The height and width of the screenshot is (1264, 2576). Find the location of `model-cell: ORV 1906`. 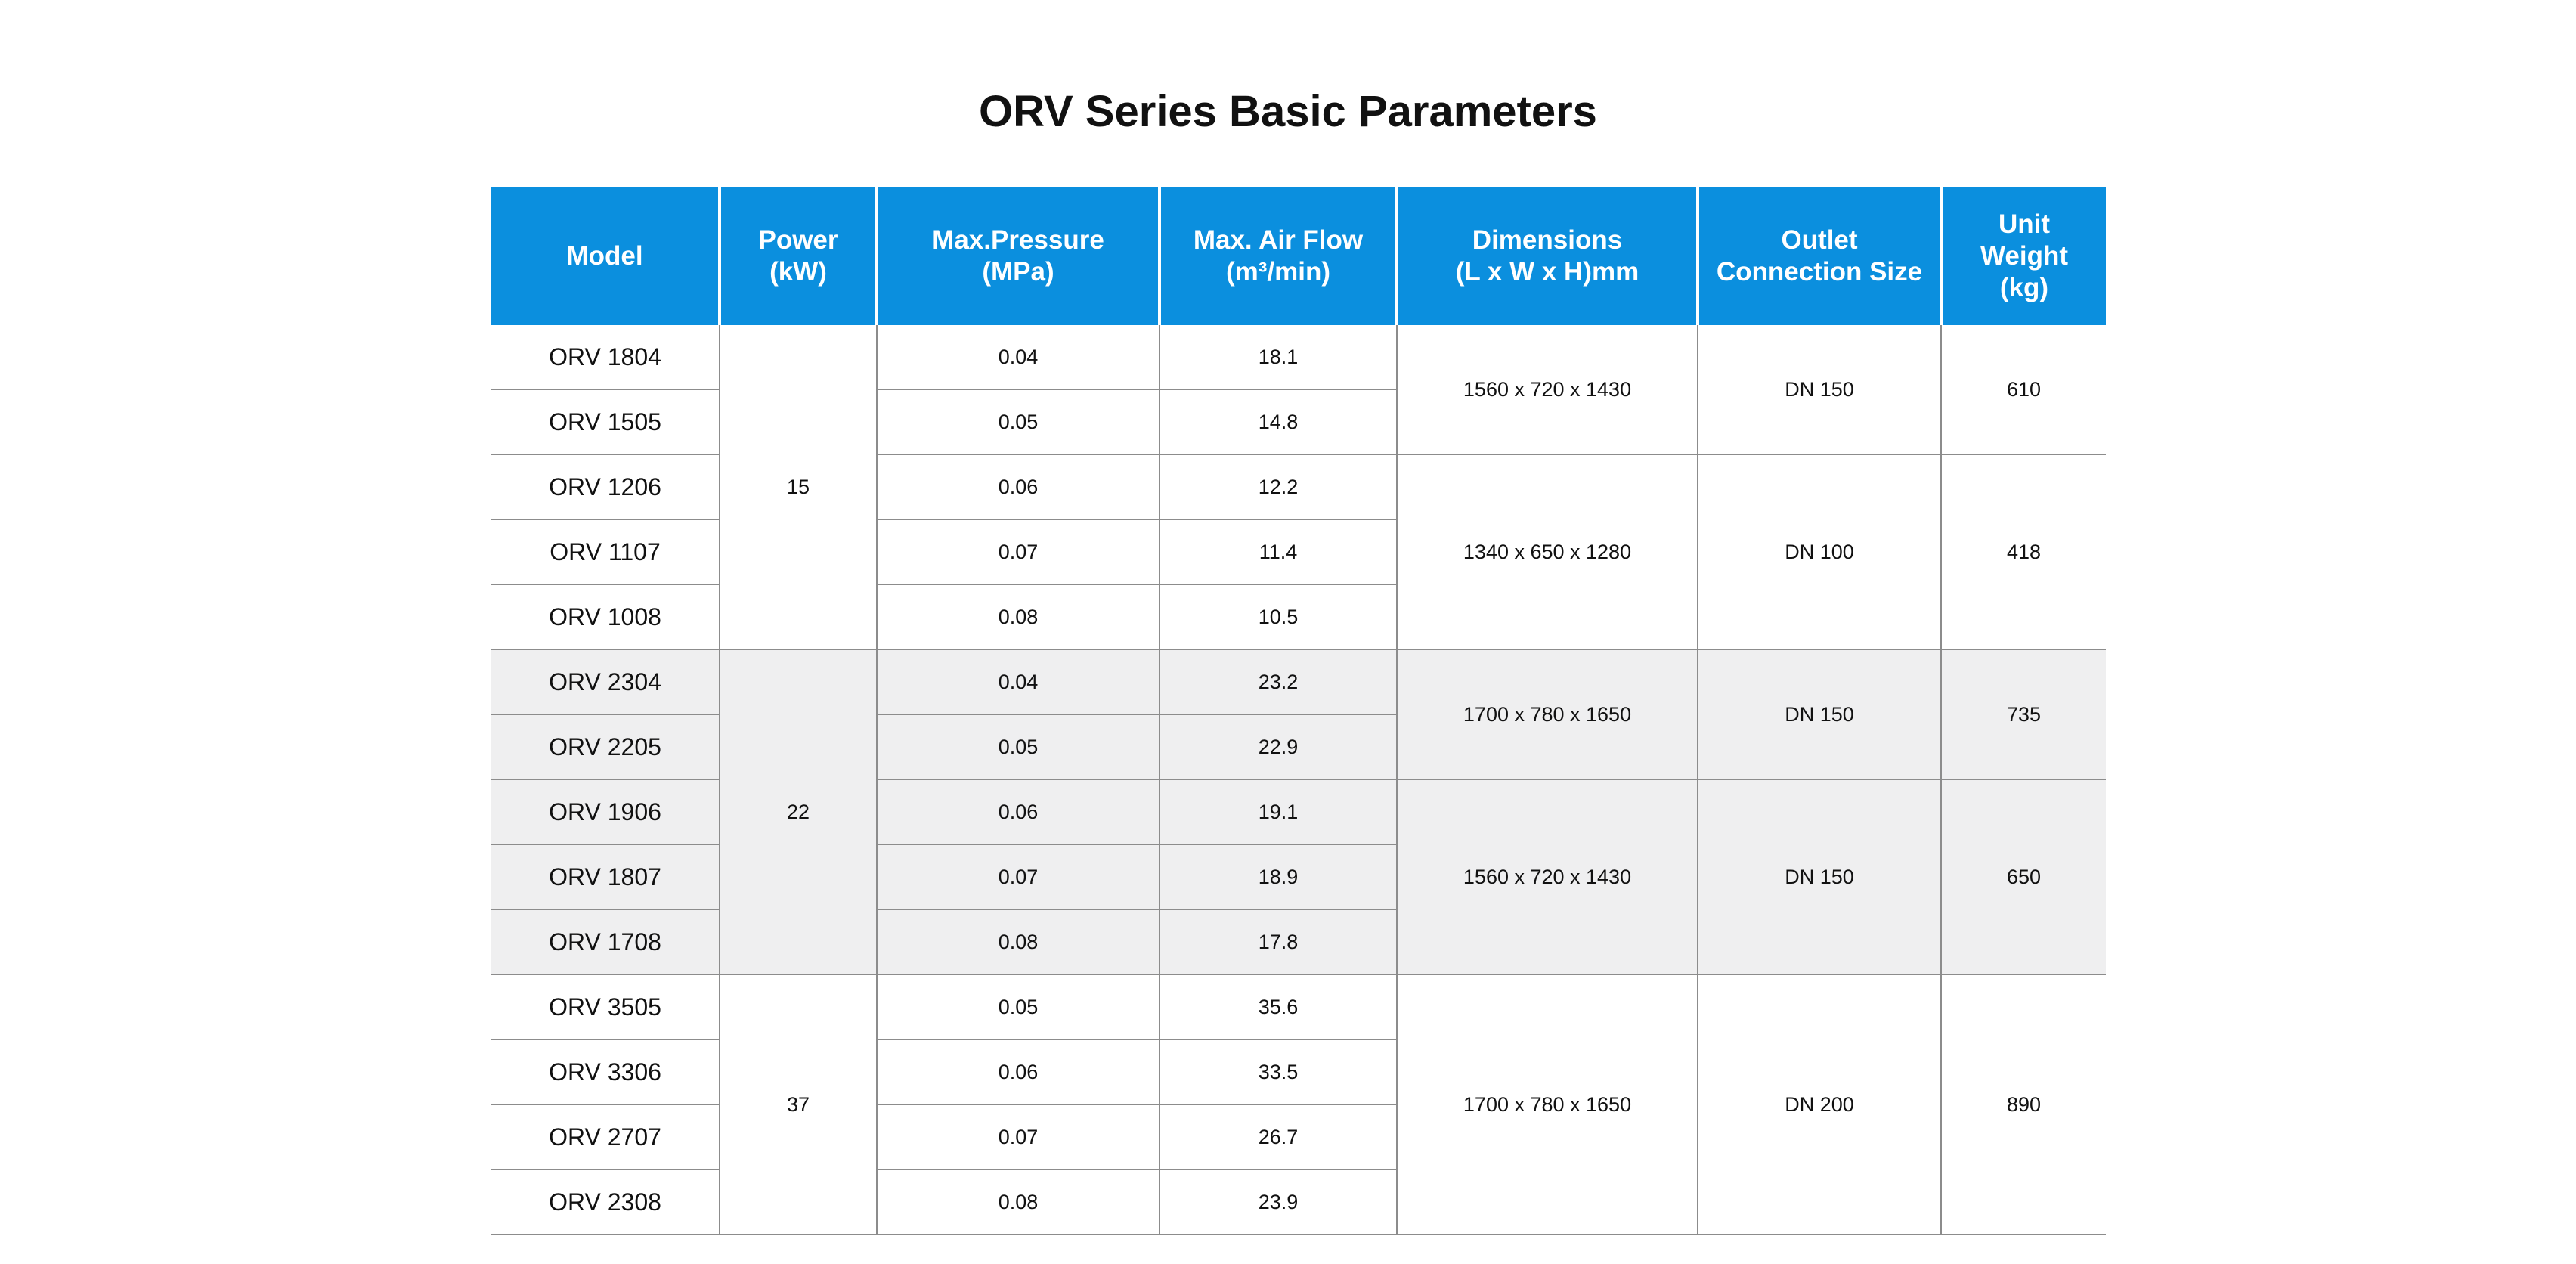

model-cell: ORV 1906 is located at coordinates (605, 812).